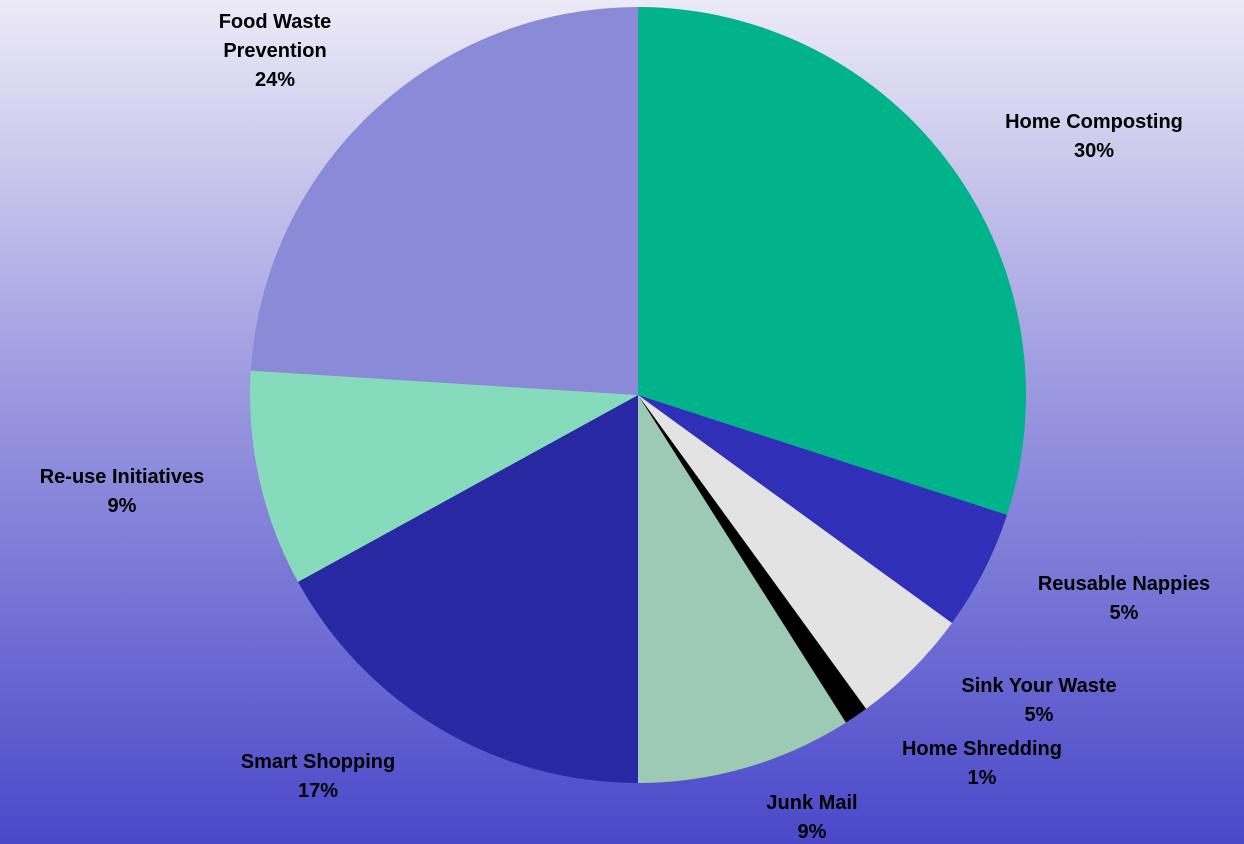  I want to click on slice-label-food-waste-prevention: Food Waste Prevention 24%, so click(275, 51).